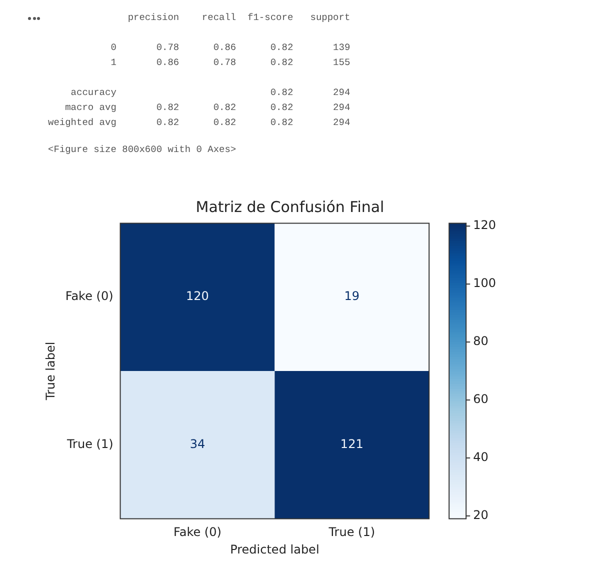 Image resolution: width=592 pixels, height=570 pixels. I want to click on chart-title: Matriz de Confusión Final, so click(290, 207).